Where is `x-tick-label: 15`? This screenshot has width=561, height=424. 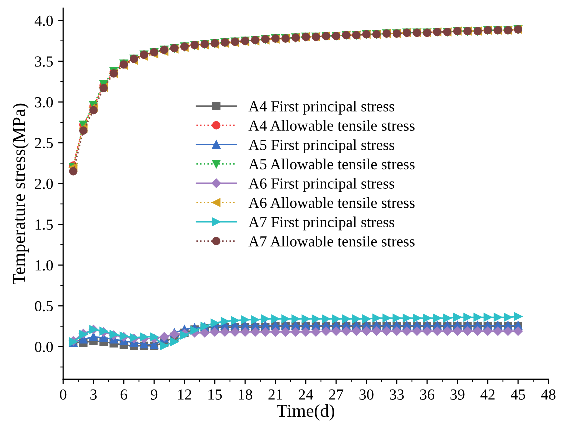 x-tick-label: 15 is located at coordinates (215, 395).